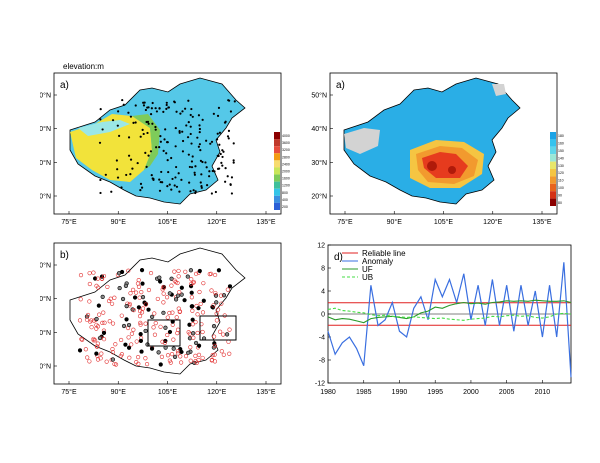 The image size is (600, 463). I want to click on colorbar-label: 400, so click(285, 200).